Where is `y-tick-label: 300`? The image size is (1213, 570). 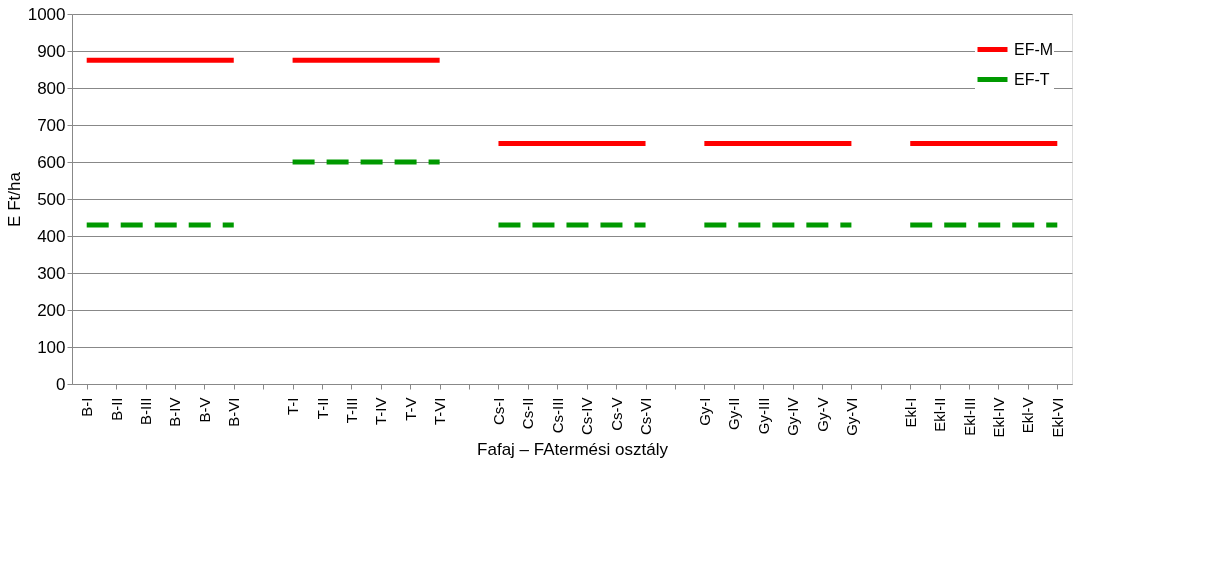
y-tick-label: 300 is located at coordinates (51, 273).